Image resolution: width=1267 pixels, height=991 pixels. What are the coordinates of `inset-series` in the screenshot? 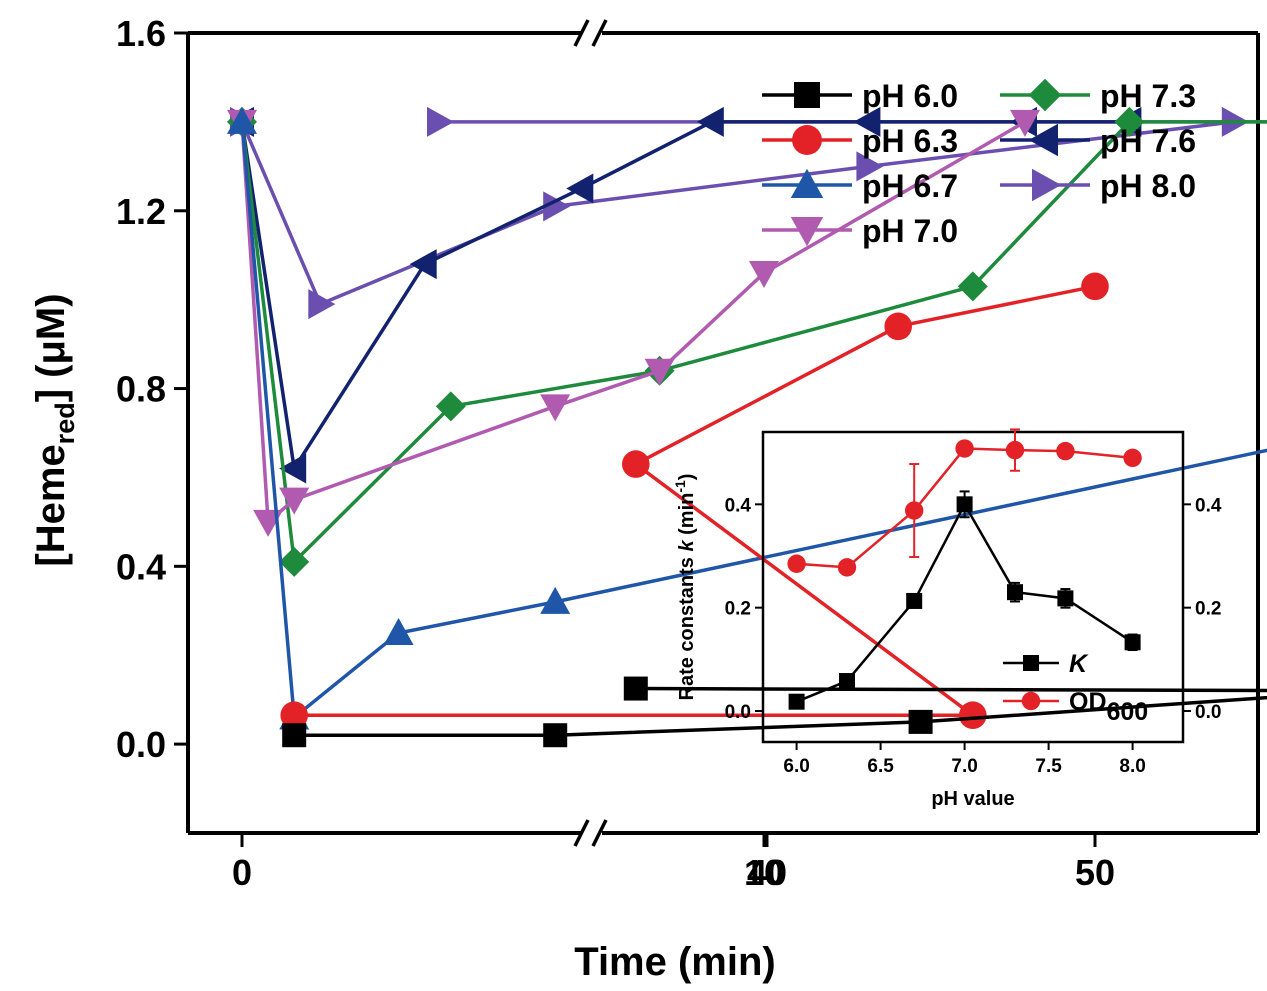 It's located at (964, 569).